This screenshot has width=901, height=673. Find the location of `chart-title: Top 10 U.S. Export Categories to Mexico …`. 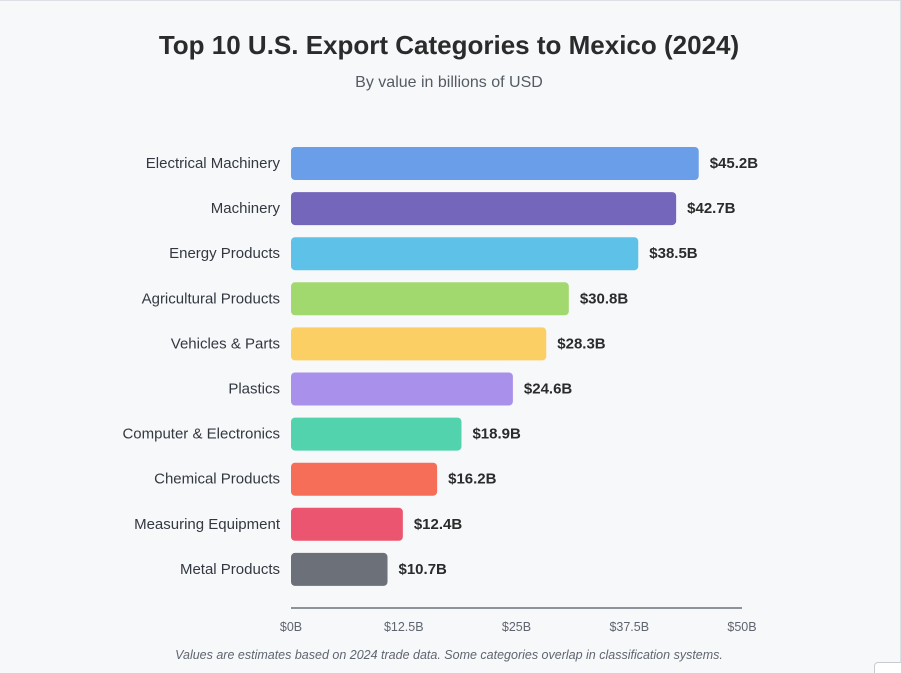

chart-title: Top 10 U.S. Export Categories to Mexico … is located at coordinates (449, 45).